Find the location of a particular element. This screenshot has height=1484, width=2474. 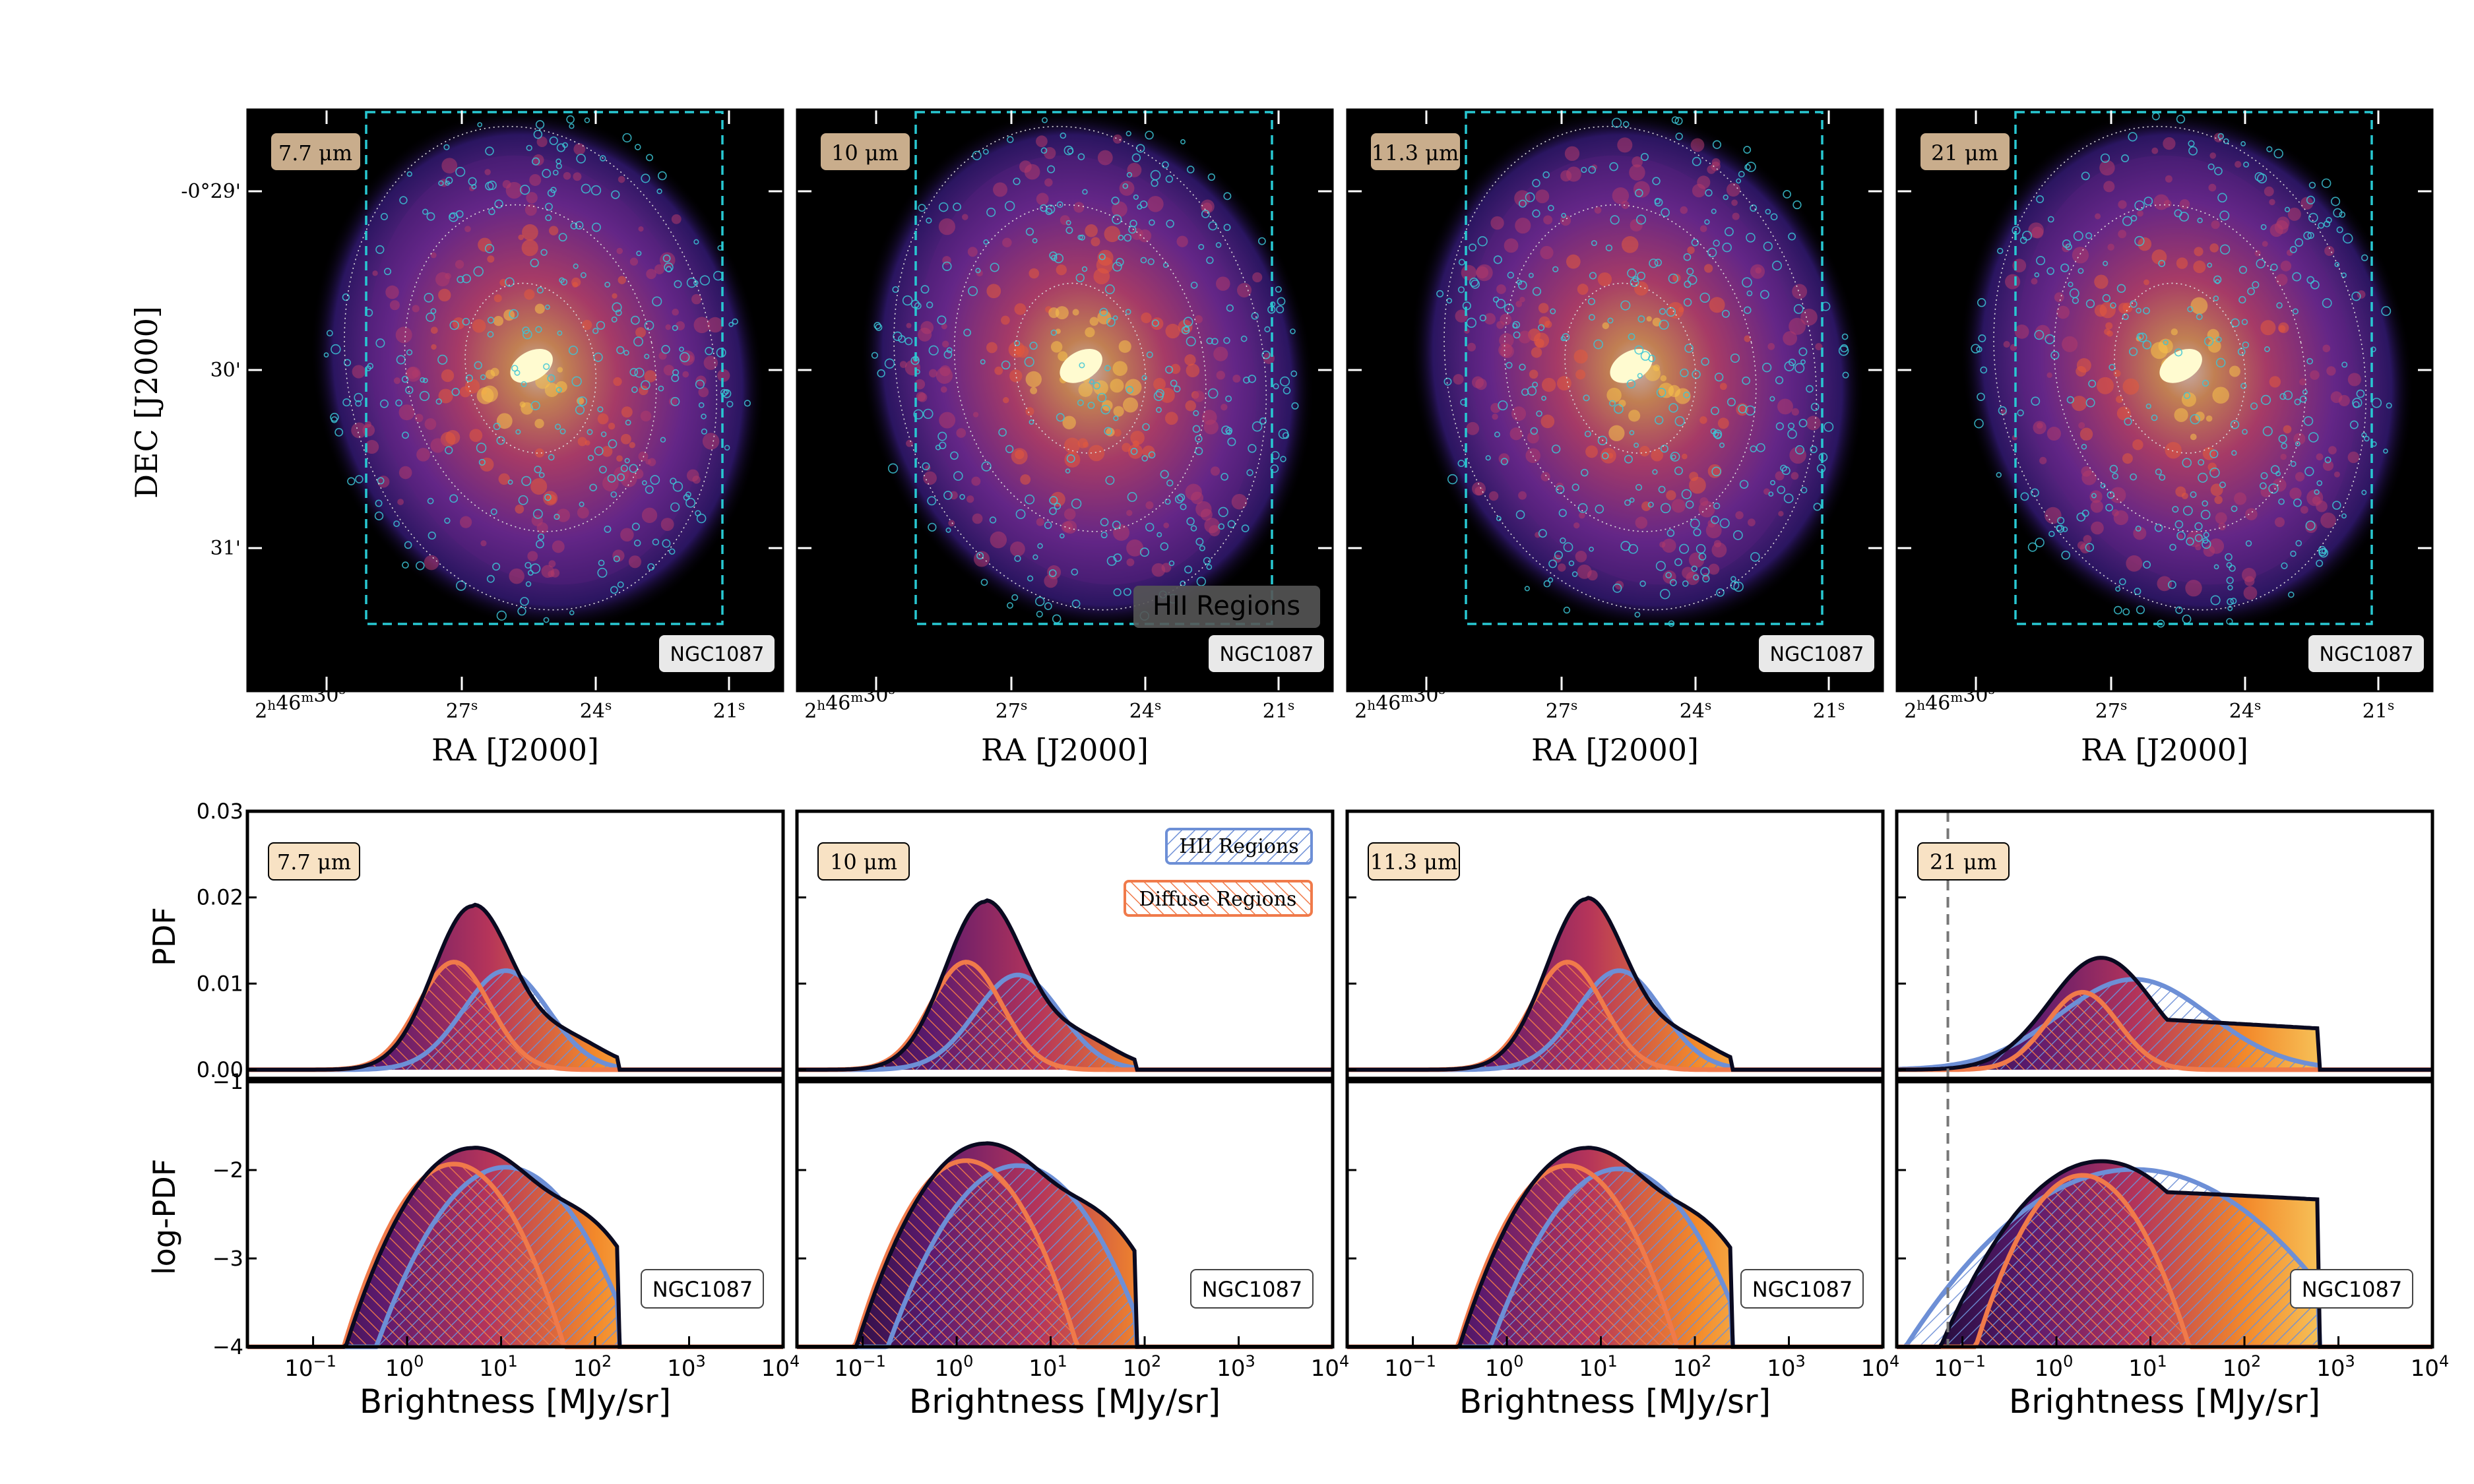

tick-part: s is located at coordinates (608, 705).